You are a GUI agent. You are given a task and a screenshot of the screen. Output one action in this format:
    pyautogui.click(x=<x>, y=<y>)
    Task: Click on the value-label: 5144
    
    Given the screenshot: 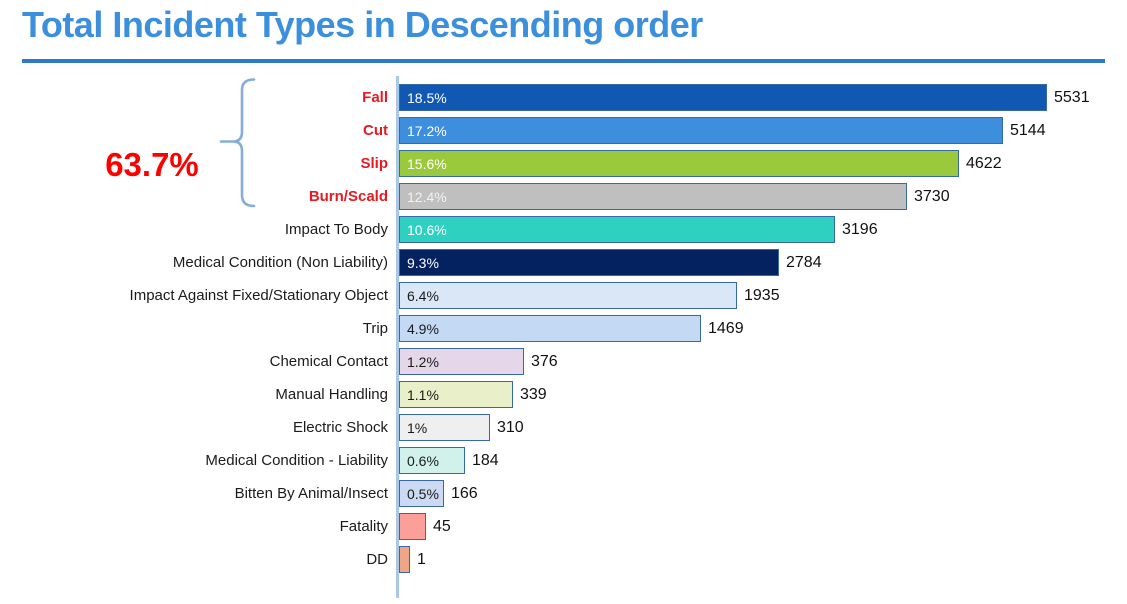 What is the action you would take?
    pyautogui.click(x=1028, y=130)
    